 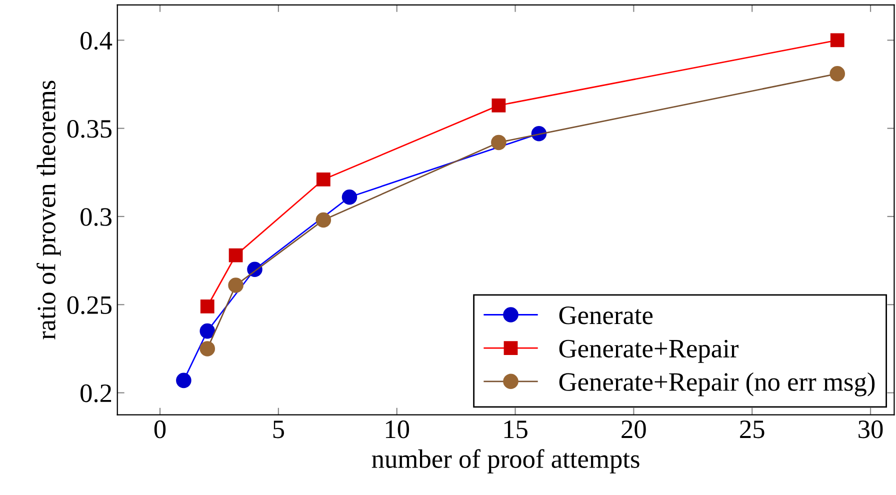 I want to click on y-tick-label: 0.3, so click(x=96, y=217).